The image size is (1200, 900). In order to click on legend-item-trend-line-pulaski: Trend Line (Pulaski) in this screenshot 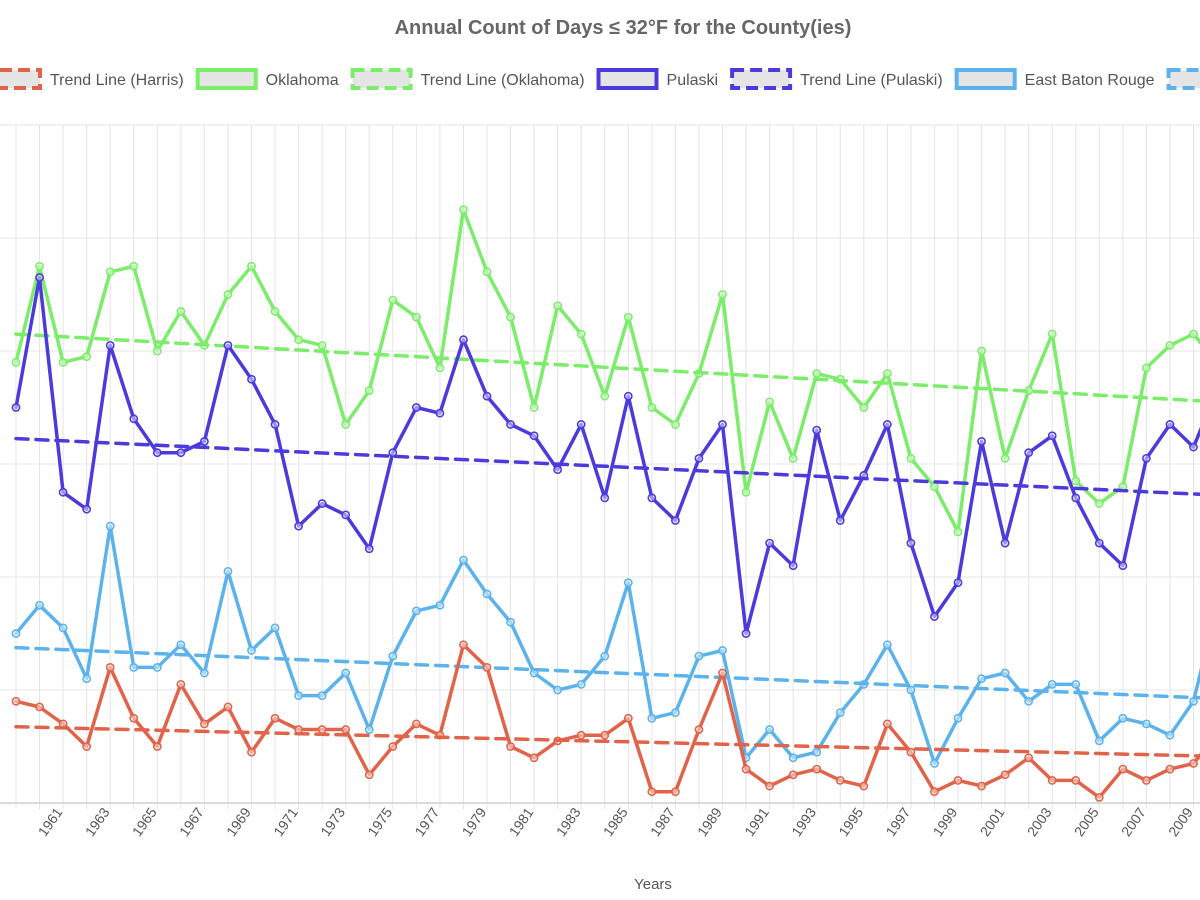, I will do `click(836, 79)`.